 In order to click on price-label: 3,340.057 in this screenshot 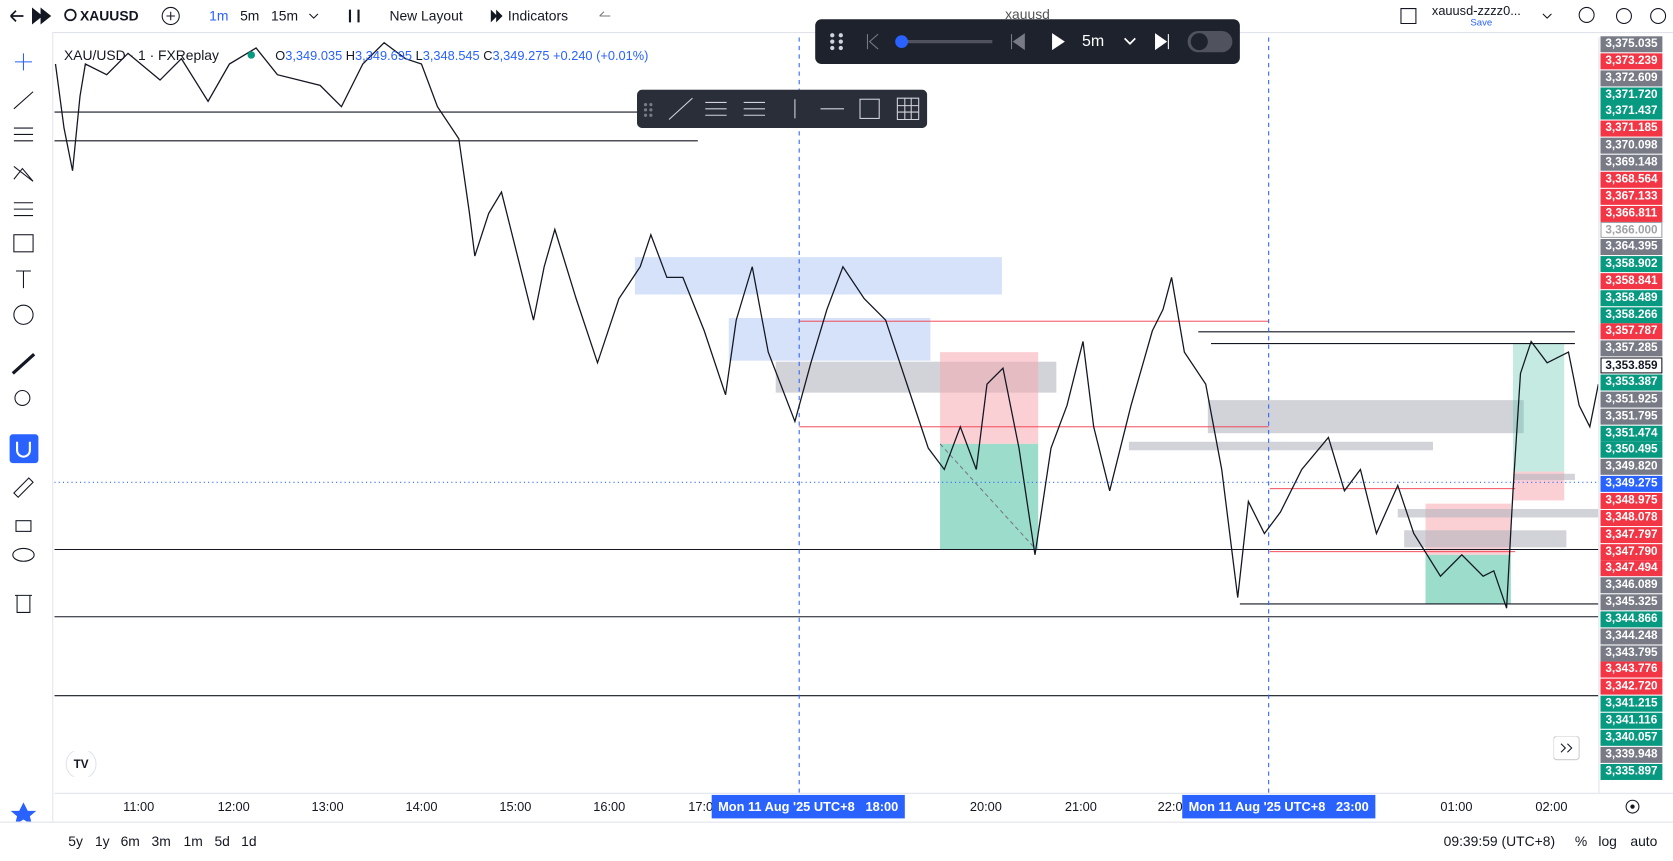, I will do `click(1631, 737)`.